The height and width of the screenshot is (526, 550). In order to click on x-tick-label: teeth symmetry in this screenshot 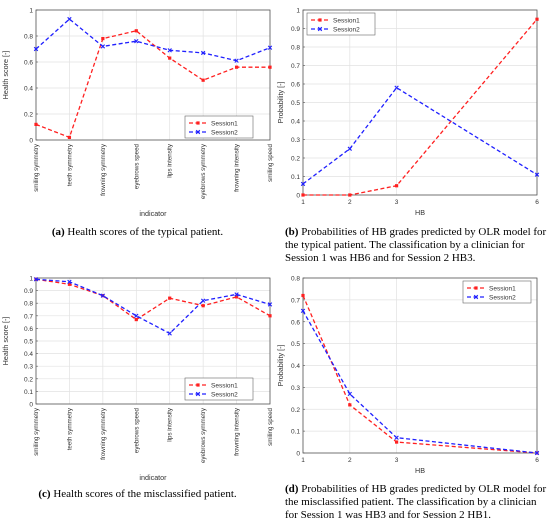, I will do `click(69, 428)`.